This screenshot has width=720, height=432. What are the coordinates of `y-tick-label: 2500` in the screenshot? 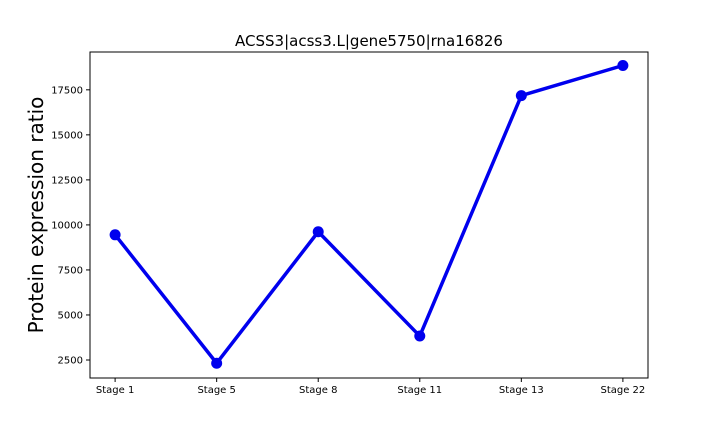 It's located at (70, 360).